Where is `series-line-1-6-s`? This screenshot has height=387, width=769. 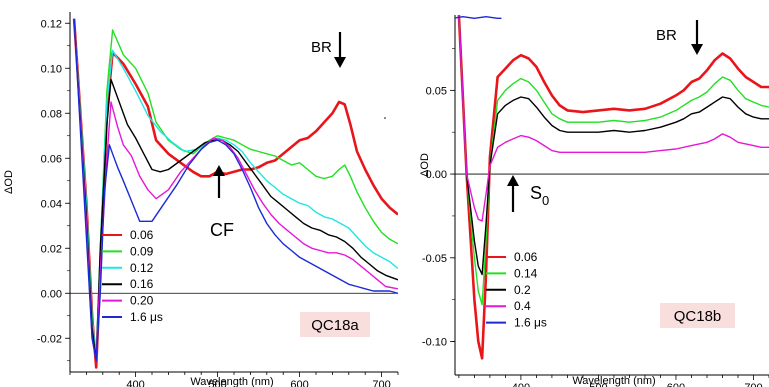 series-line-1-6-s is located at coordinates (478, 17).